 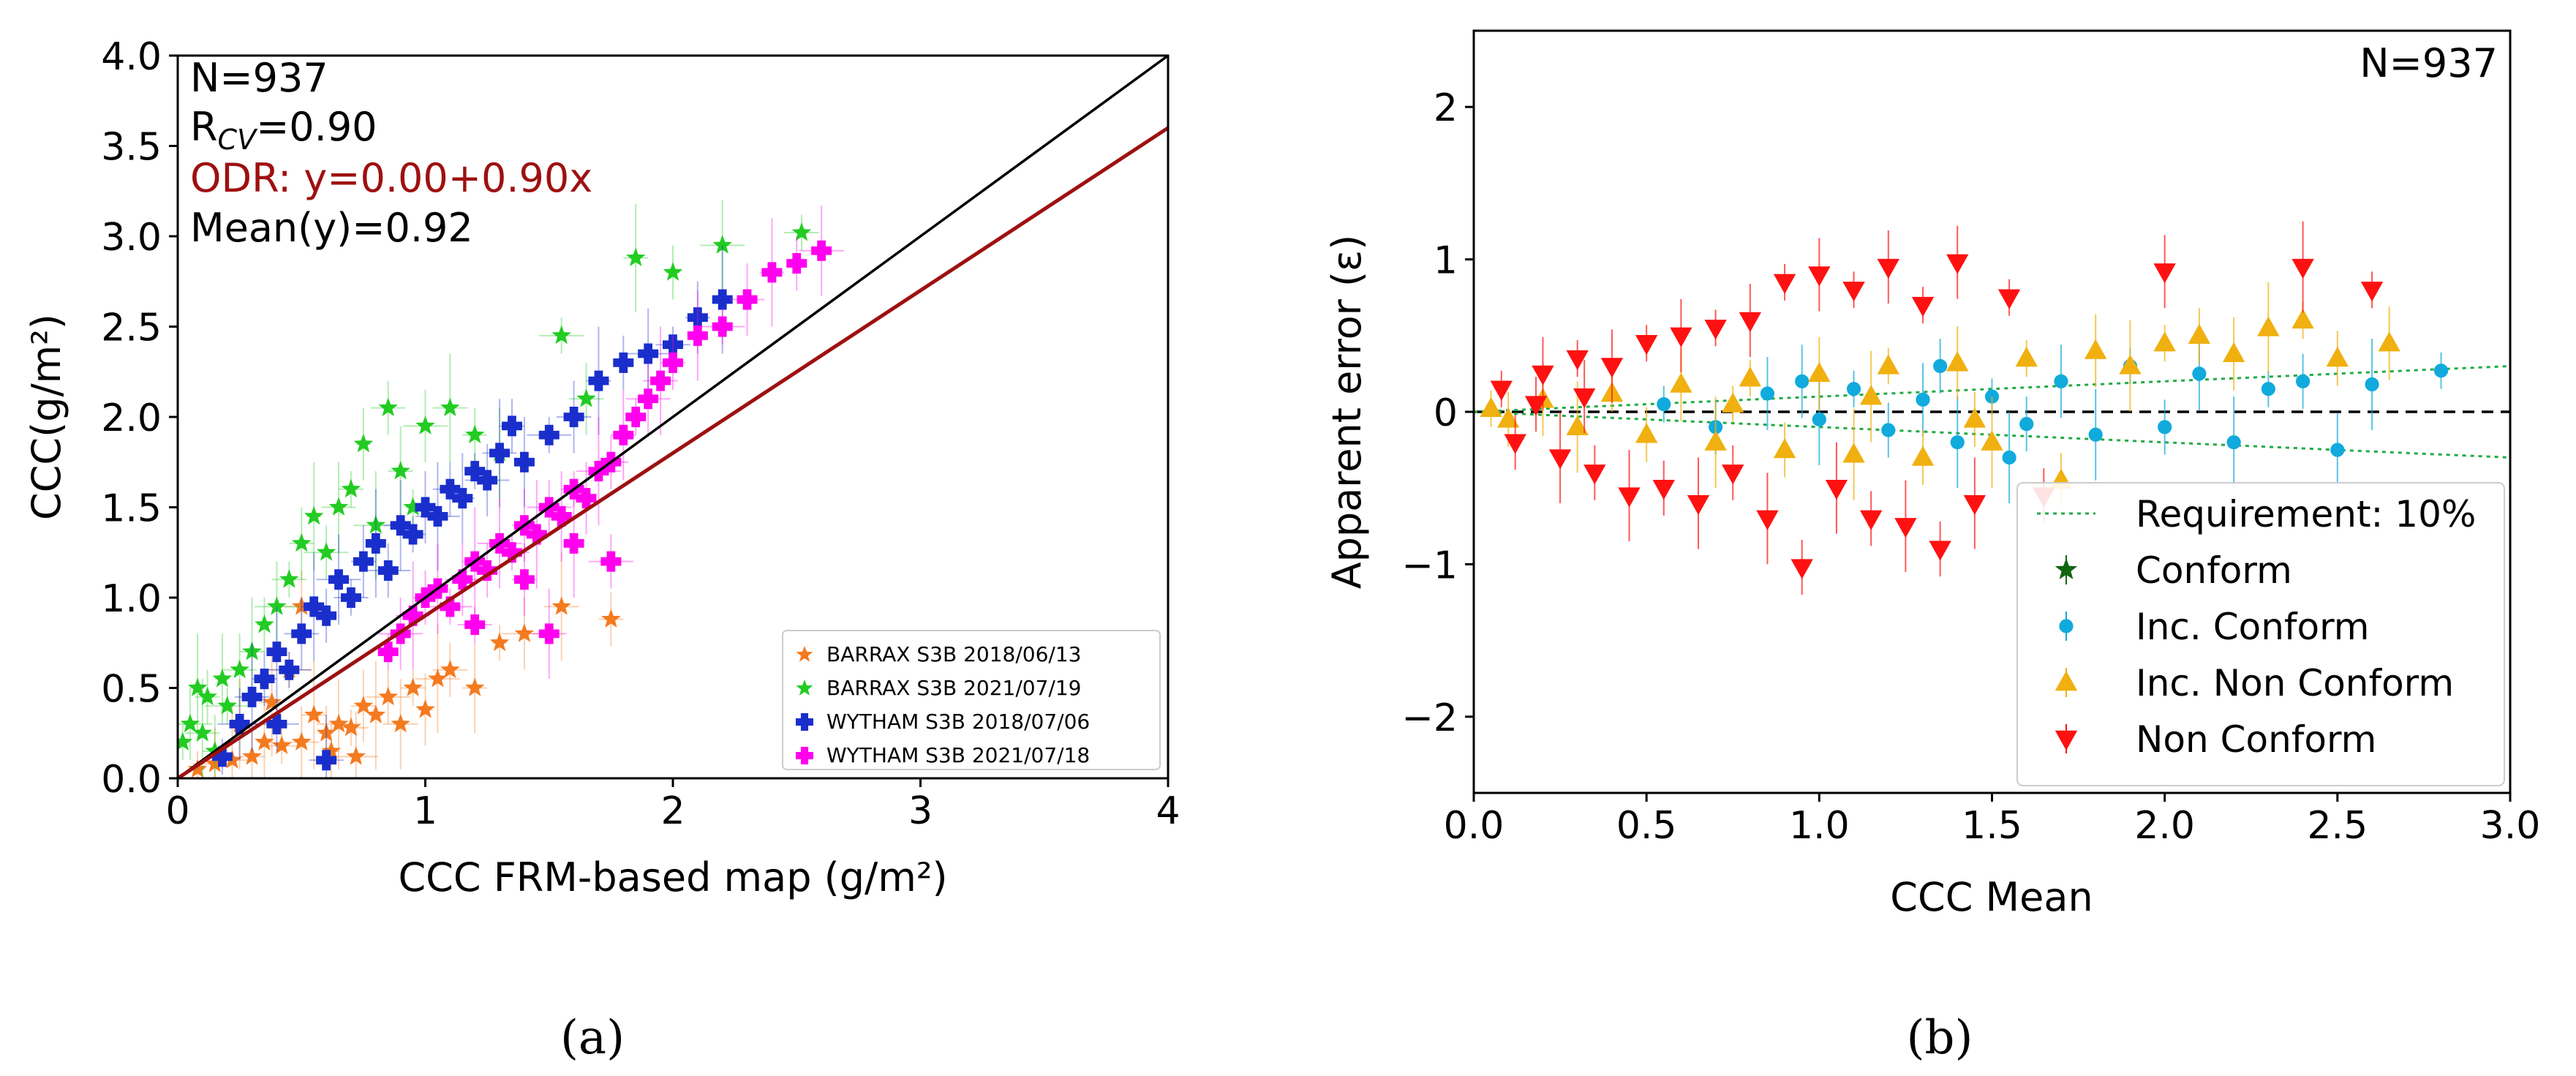 I want to click on panel-a-y-ticks: 0.0 0.5 1.0 1.5 2.0 2.5 3.0 3.5 4.0, so click(x=139, y=418).